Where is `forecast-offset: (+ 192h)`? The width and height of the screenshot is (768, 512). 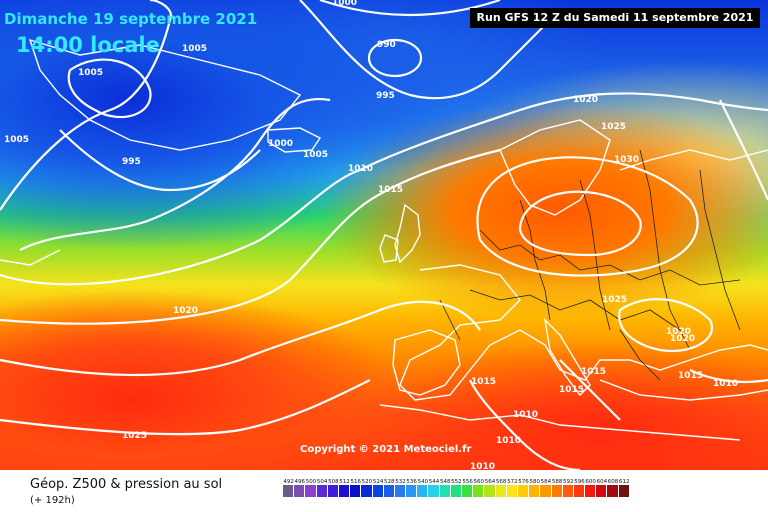 forecast-offset: (+ 192h) is located at coordinates (52, 500).